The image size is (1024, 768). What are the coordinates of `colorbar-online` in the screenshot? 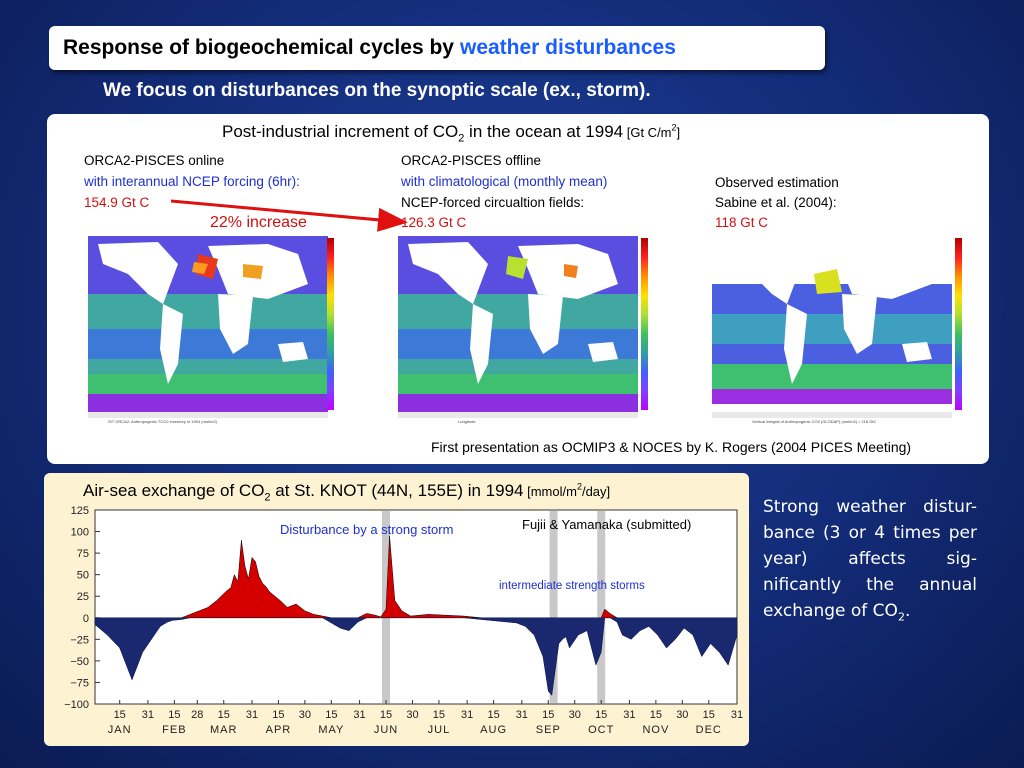 It's located at (330, 324).